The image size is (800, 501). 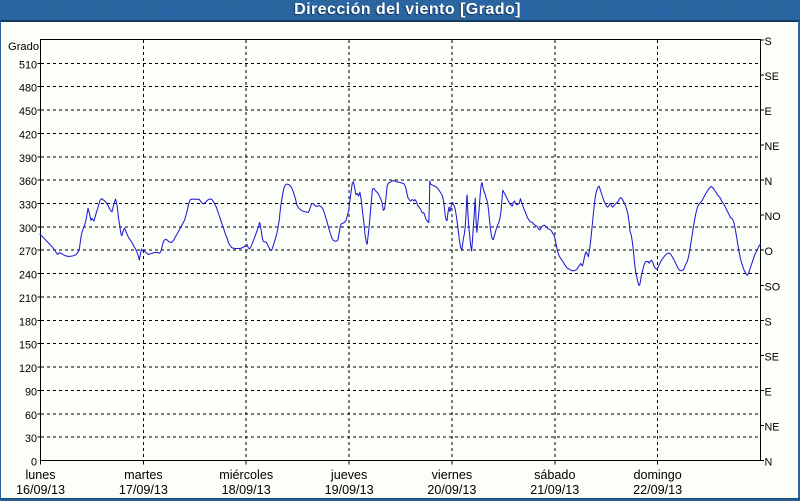 What do you see at coordinates (773, 287) in the screenshot?
I see `svg-text: SO` at bounding box center [773, 287].